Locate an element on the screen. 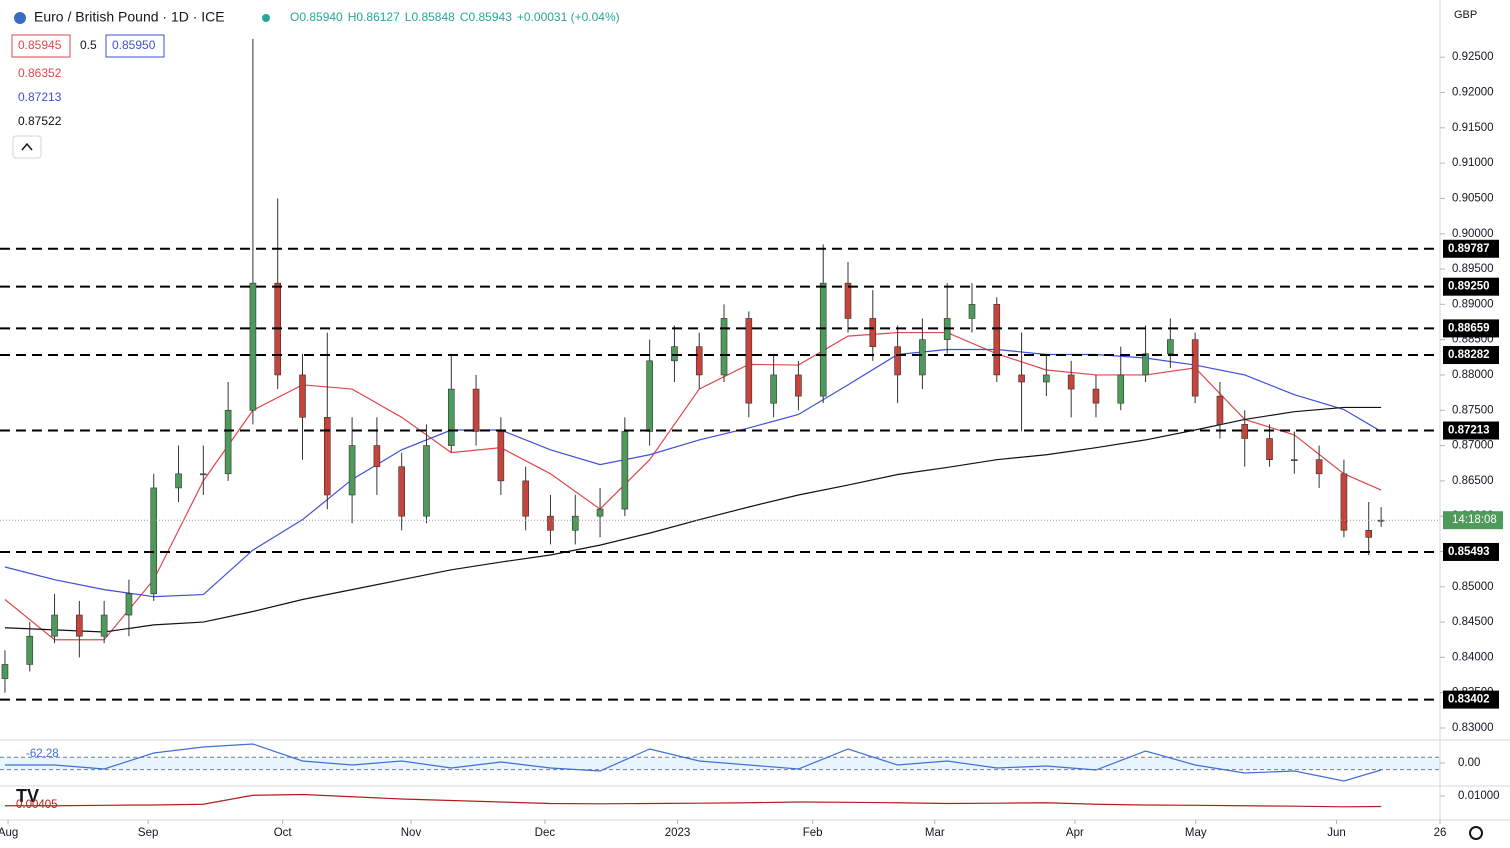 This screenshot has height=848, width=1510. countdown: 14:18:08 is located at coordinates (1474, 520).